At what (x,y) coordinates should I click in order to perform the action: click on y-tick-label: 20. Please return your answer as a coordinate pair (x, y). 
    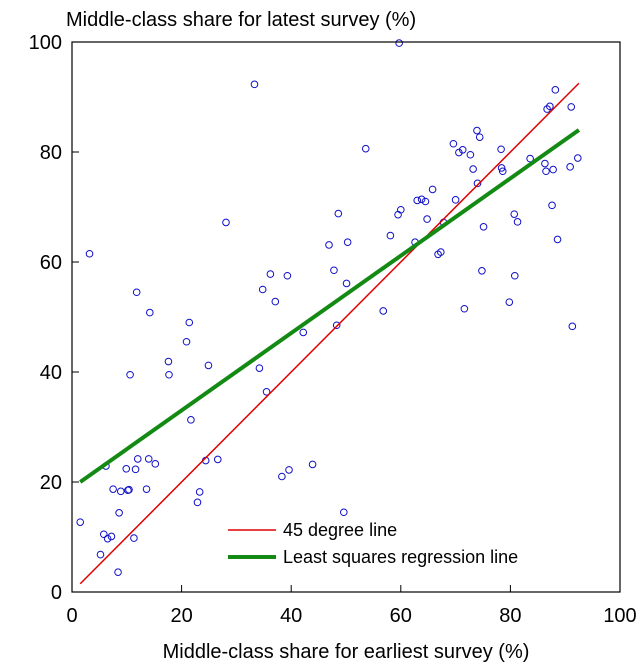
    Looking at the image, I should click on (51, 483).